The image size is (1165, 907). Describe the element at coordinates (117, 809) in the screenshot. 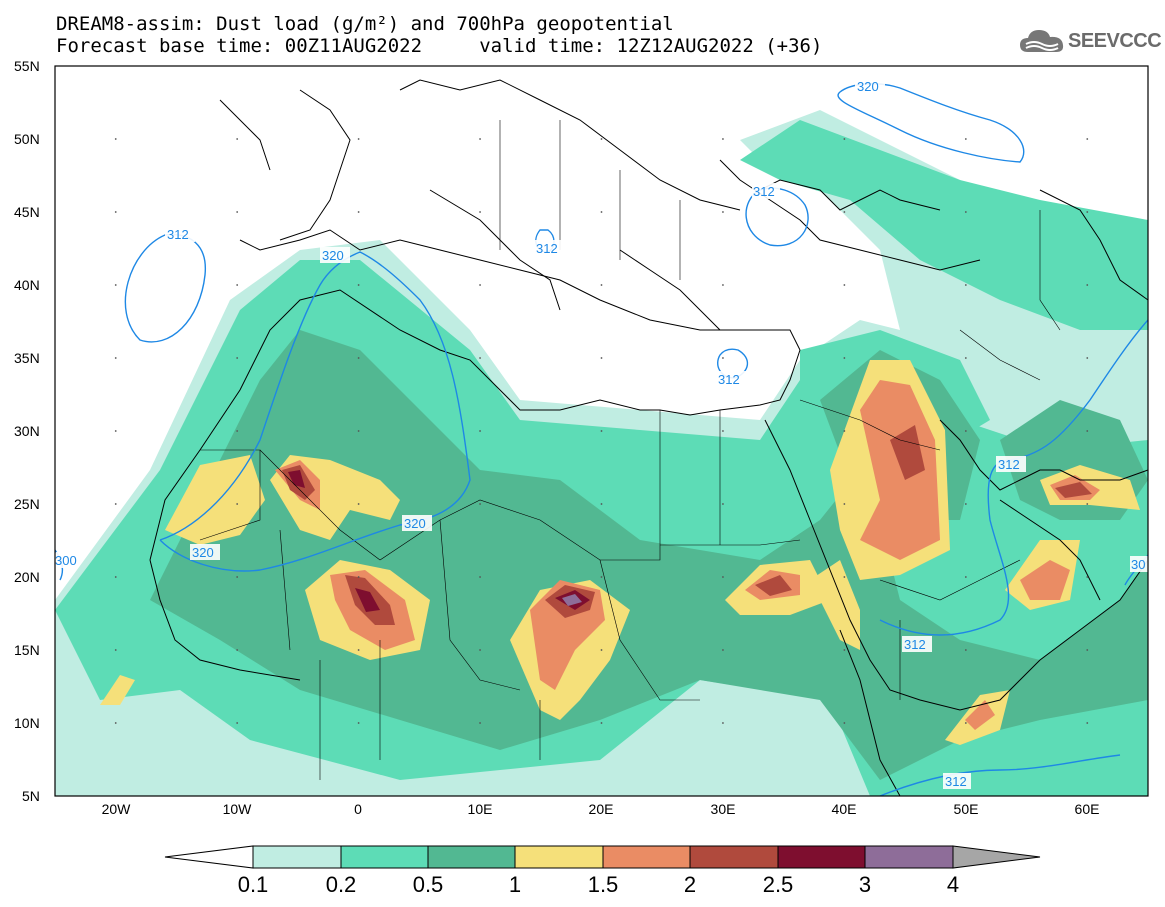

I see `lon-label: 20W` at that location.